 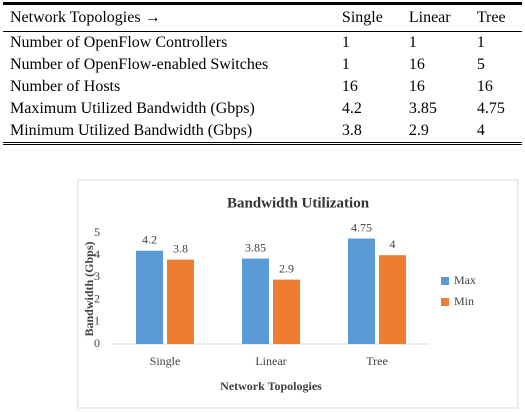 I want to click on table-cell: Number of Hosts, so click(x=65, y=86).